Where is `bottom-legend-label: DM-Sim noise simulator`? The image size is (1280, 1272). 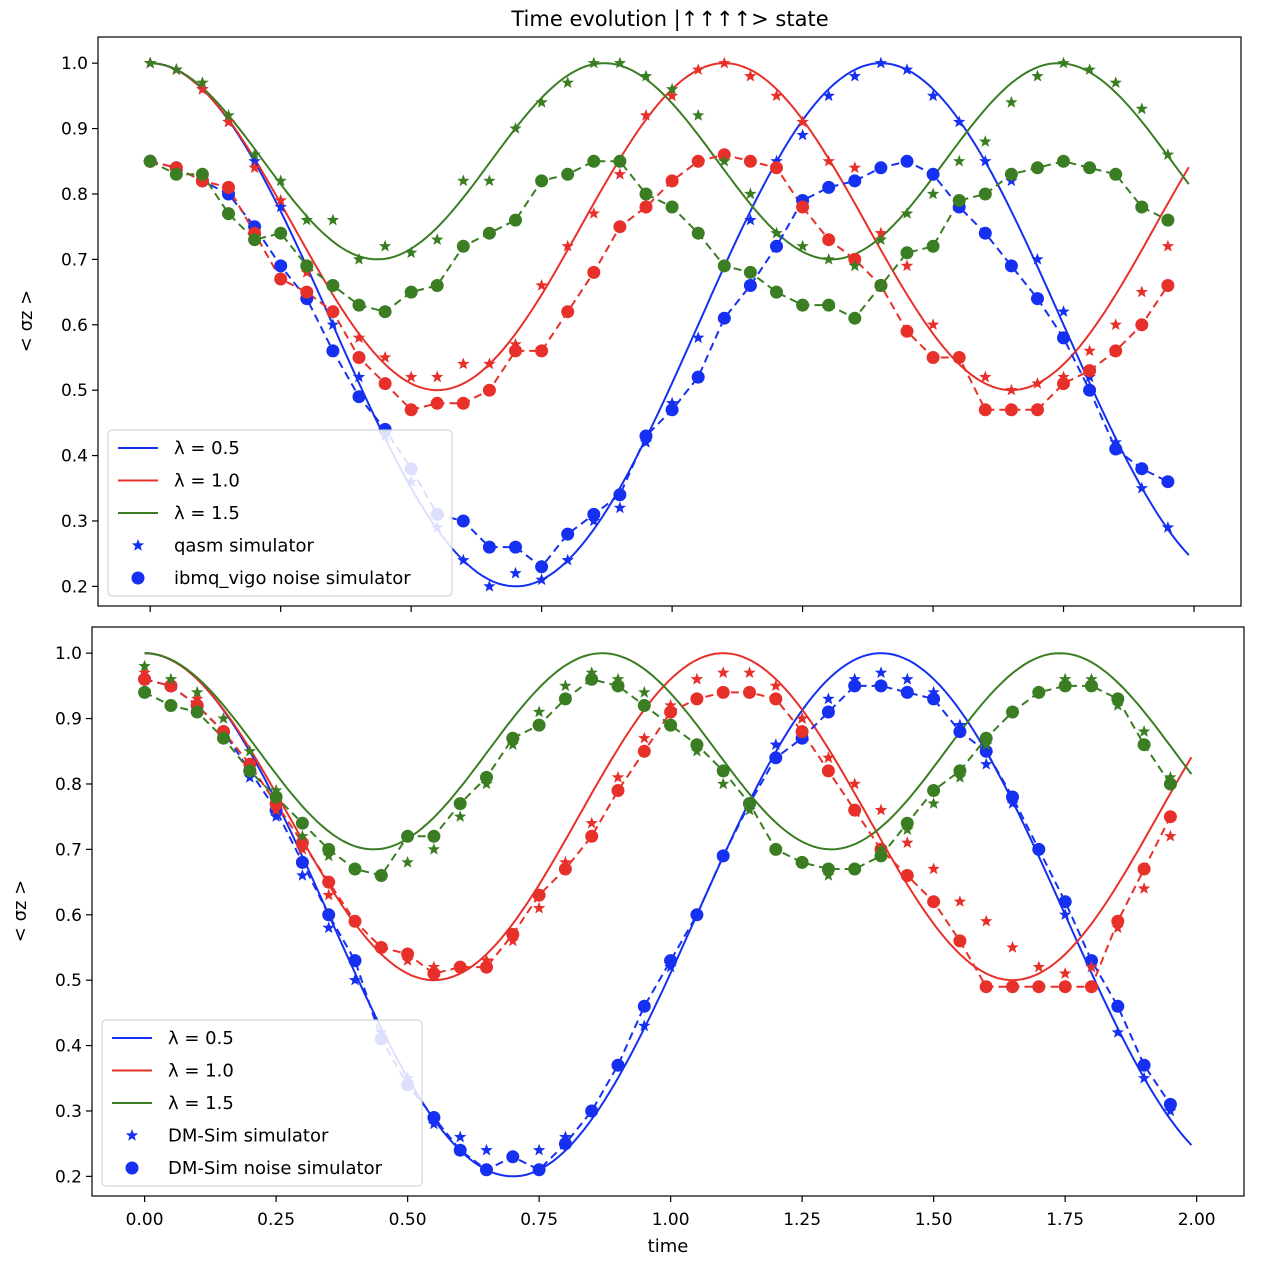 bottom-legend-label: DM-Sim noise simulator is located at coordinates (275, 1168).